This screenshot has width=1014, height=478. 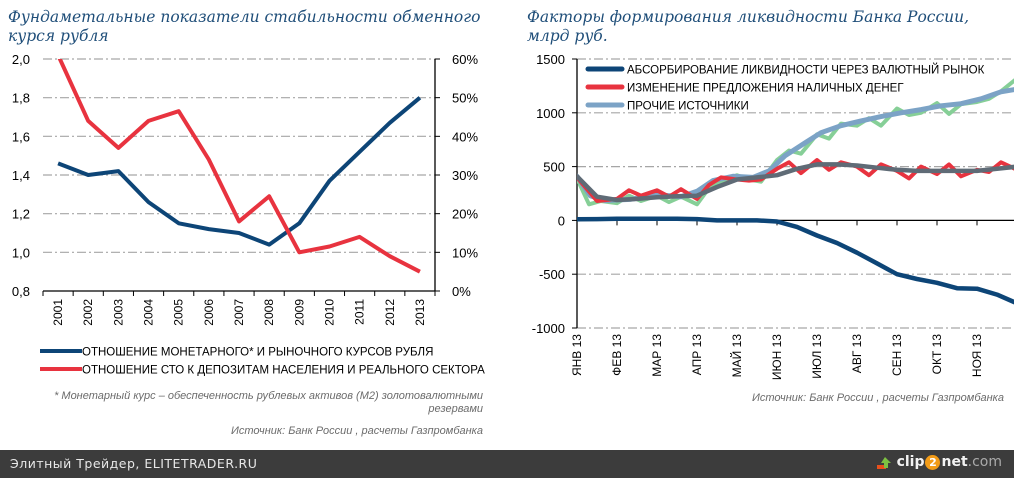 What do you see at coordinates (420, 312) in the screenshot?
I see `left-x-tick-label: 2013` at bounding box center [420, 312].